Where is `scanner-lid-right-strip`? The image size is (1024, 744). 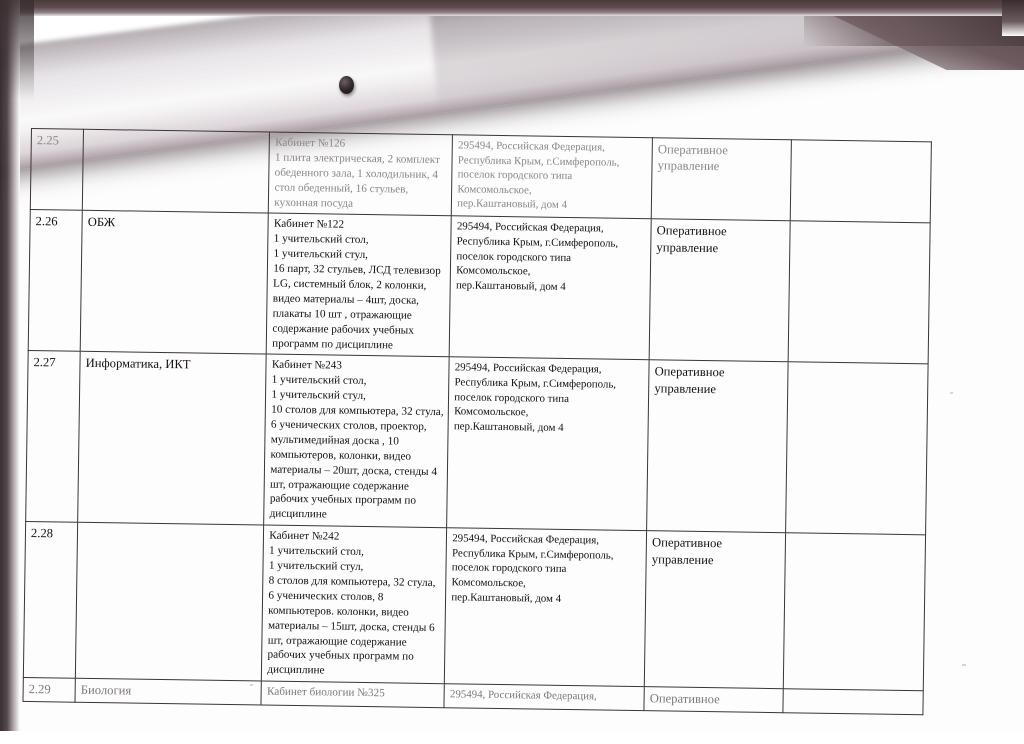 scanner-lid-right-strip is located at coordinates (1013, 18).